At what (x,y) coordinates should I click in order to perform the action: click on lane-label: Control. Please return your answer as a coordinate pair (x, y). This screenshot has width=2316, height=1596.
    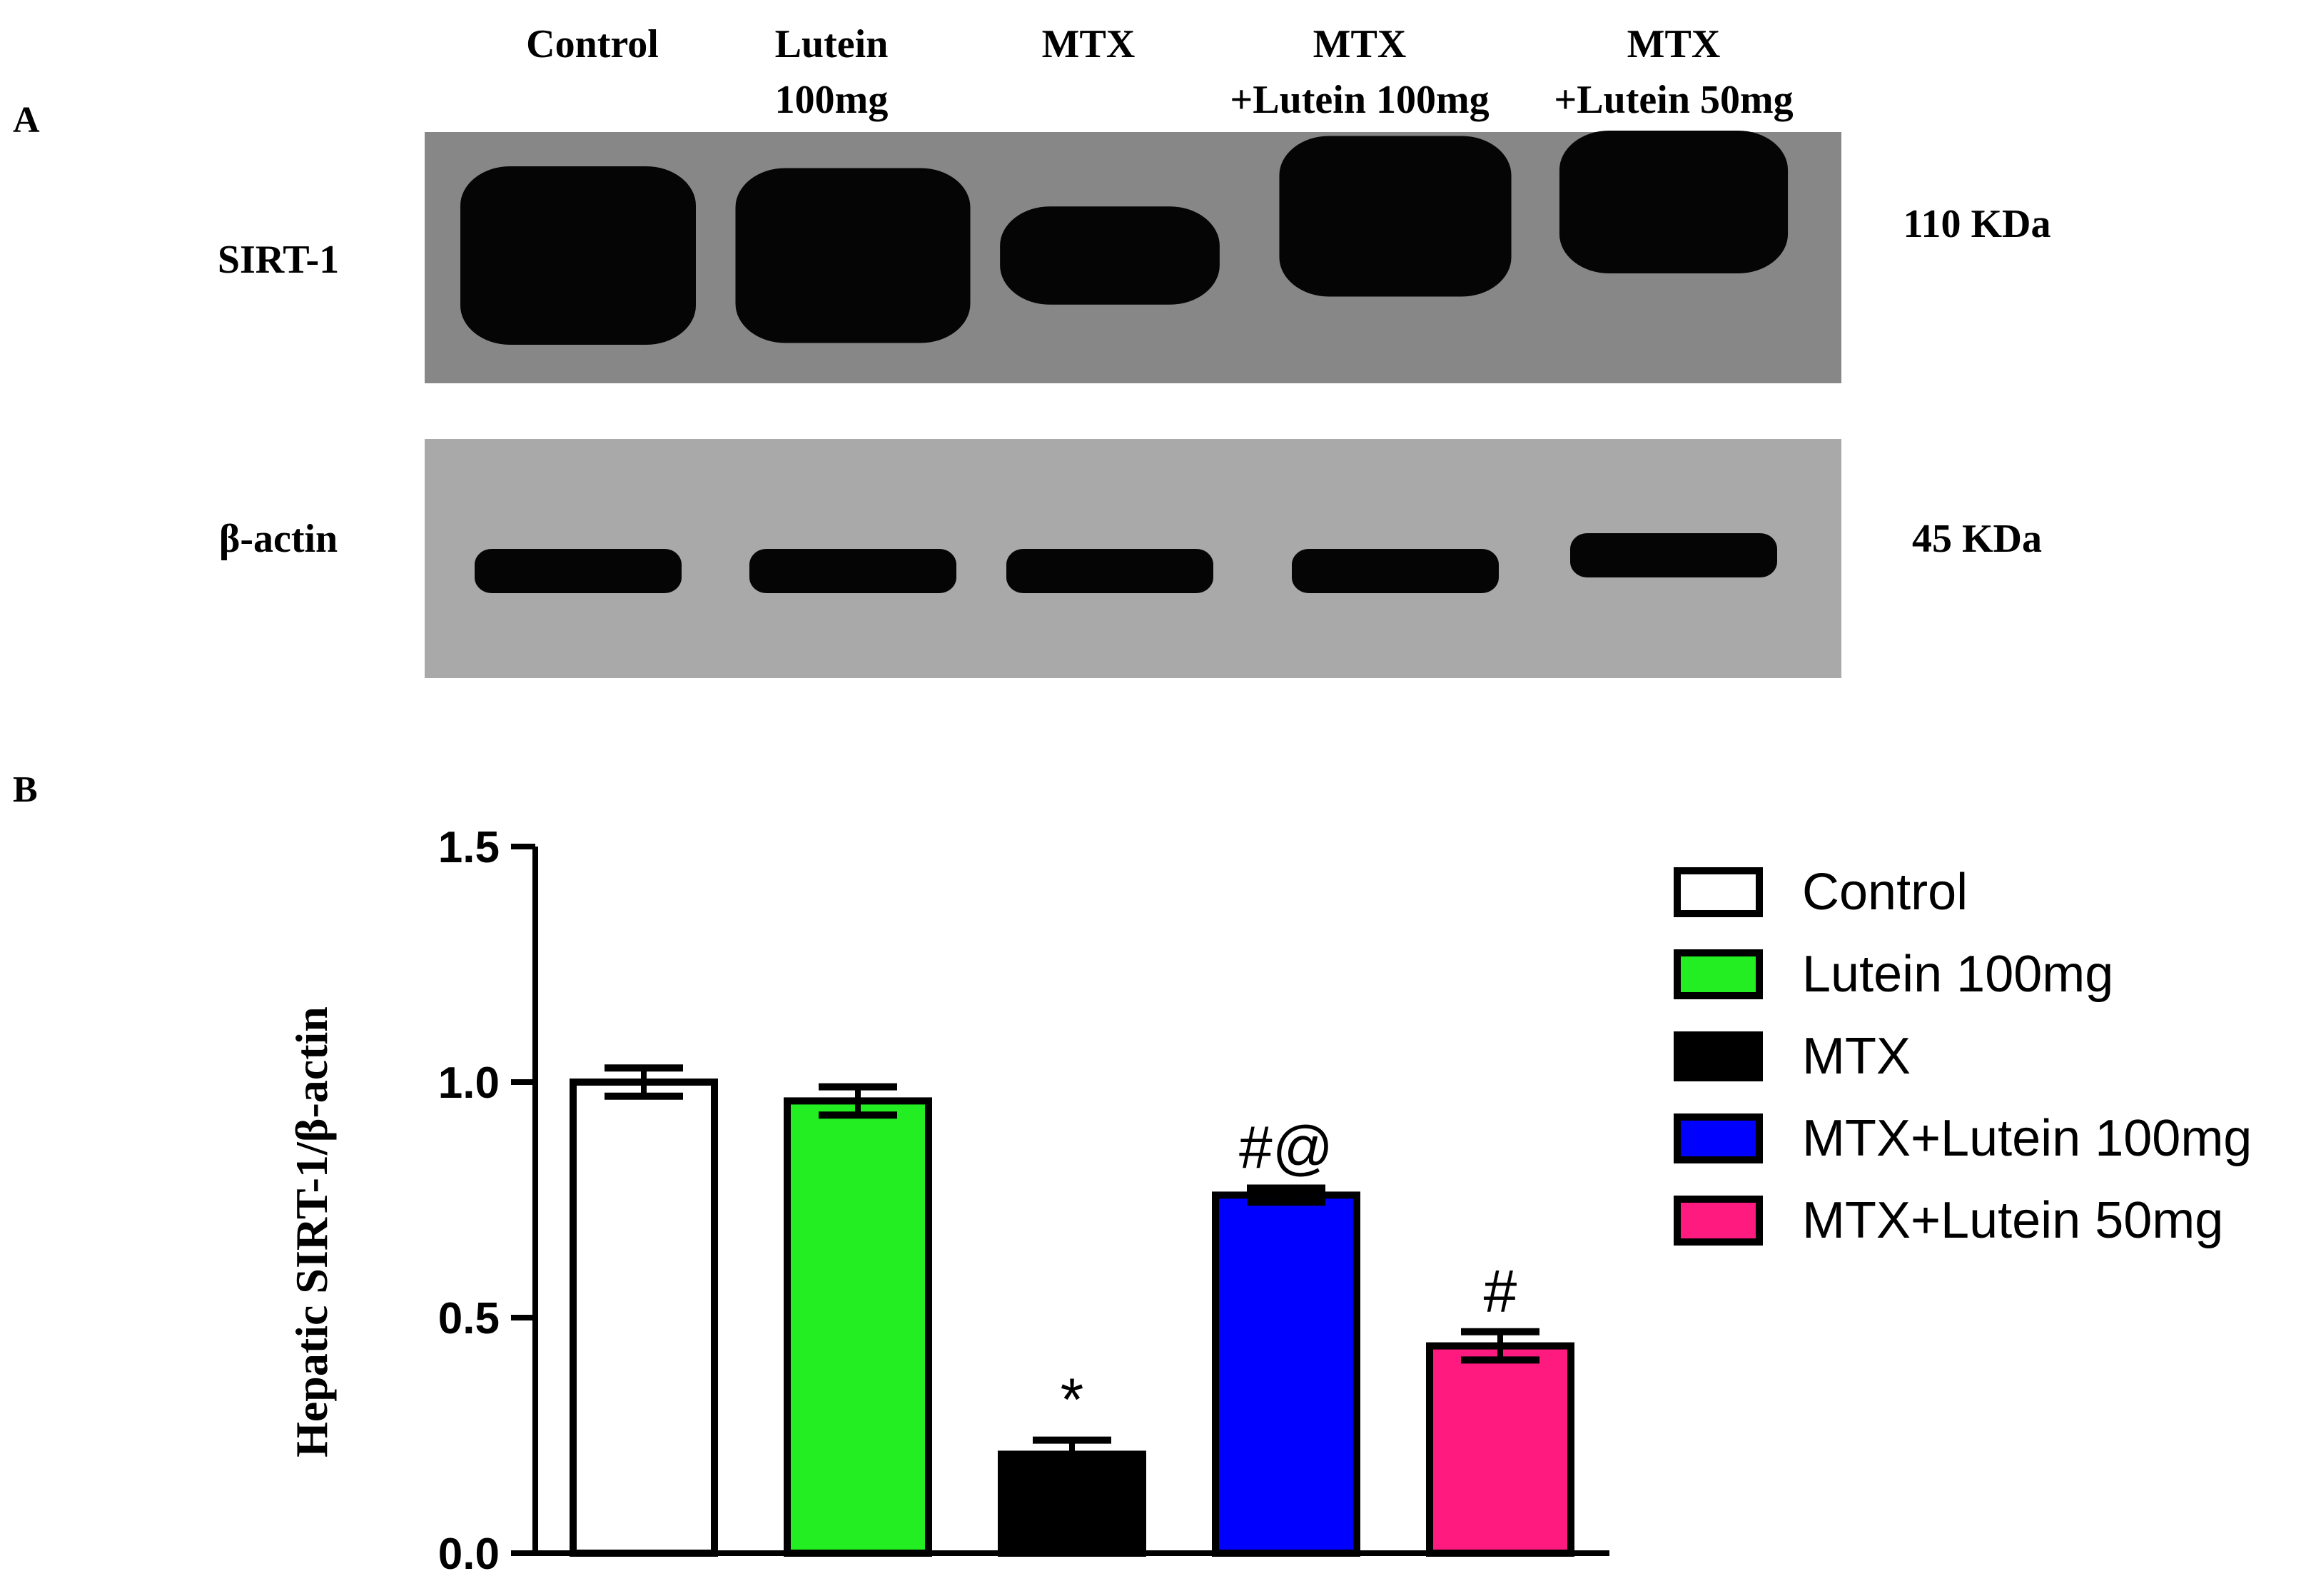
    Looking at the image, I should click on (592, 44).